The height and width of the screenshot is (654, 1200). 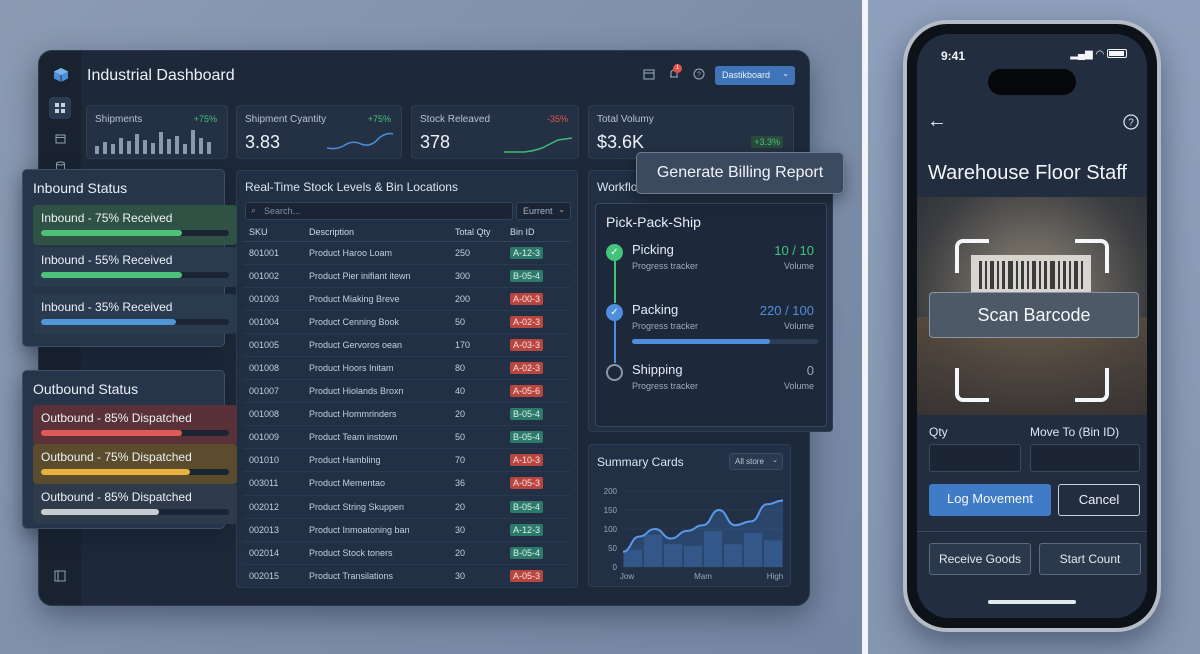 I want to click on qty-cell: 200, so click(x=476, y=299).